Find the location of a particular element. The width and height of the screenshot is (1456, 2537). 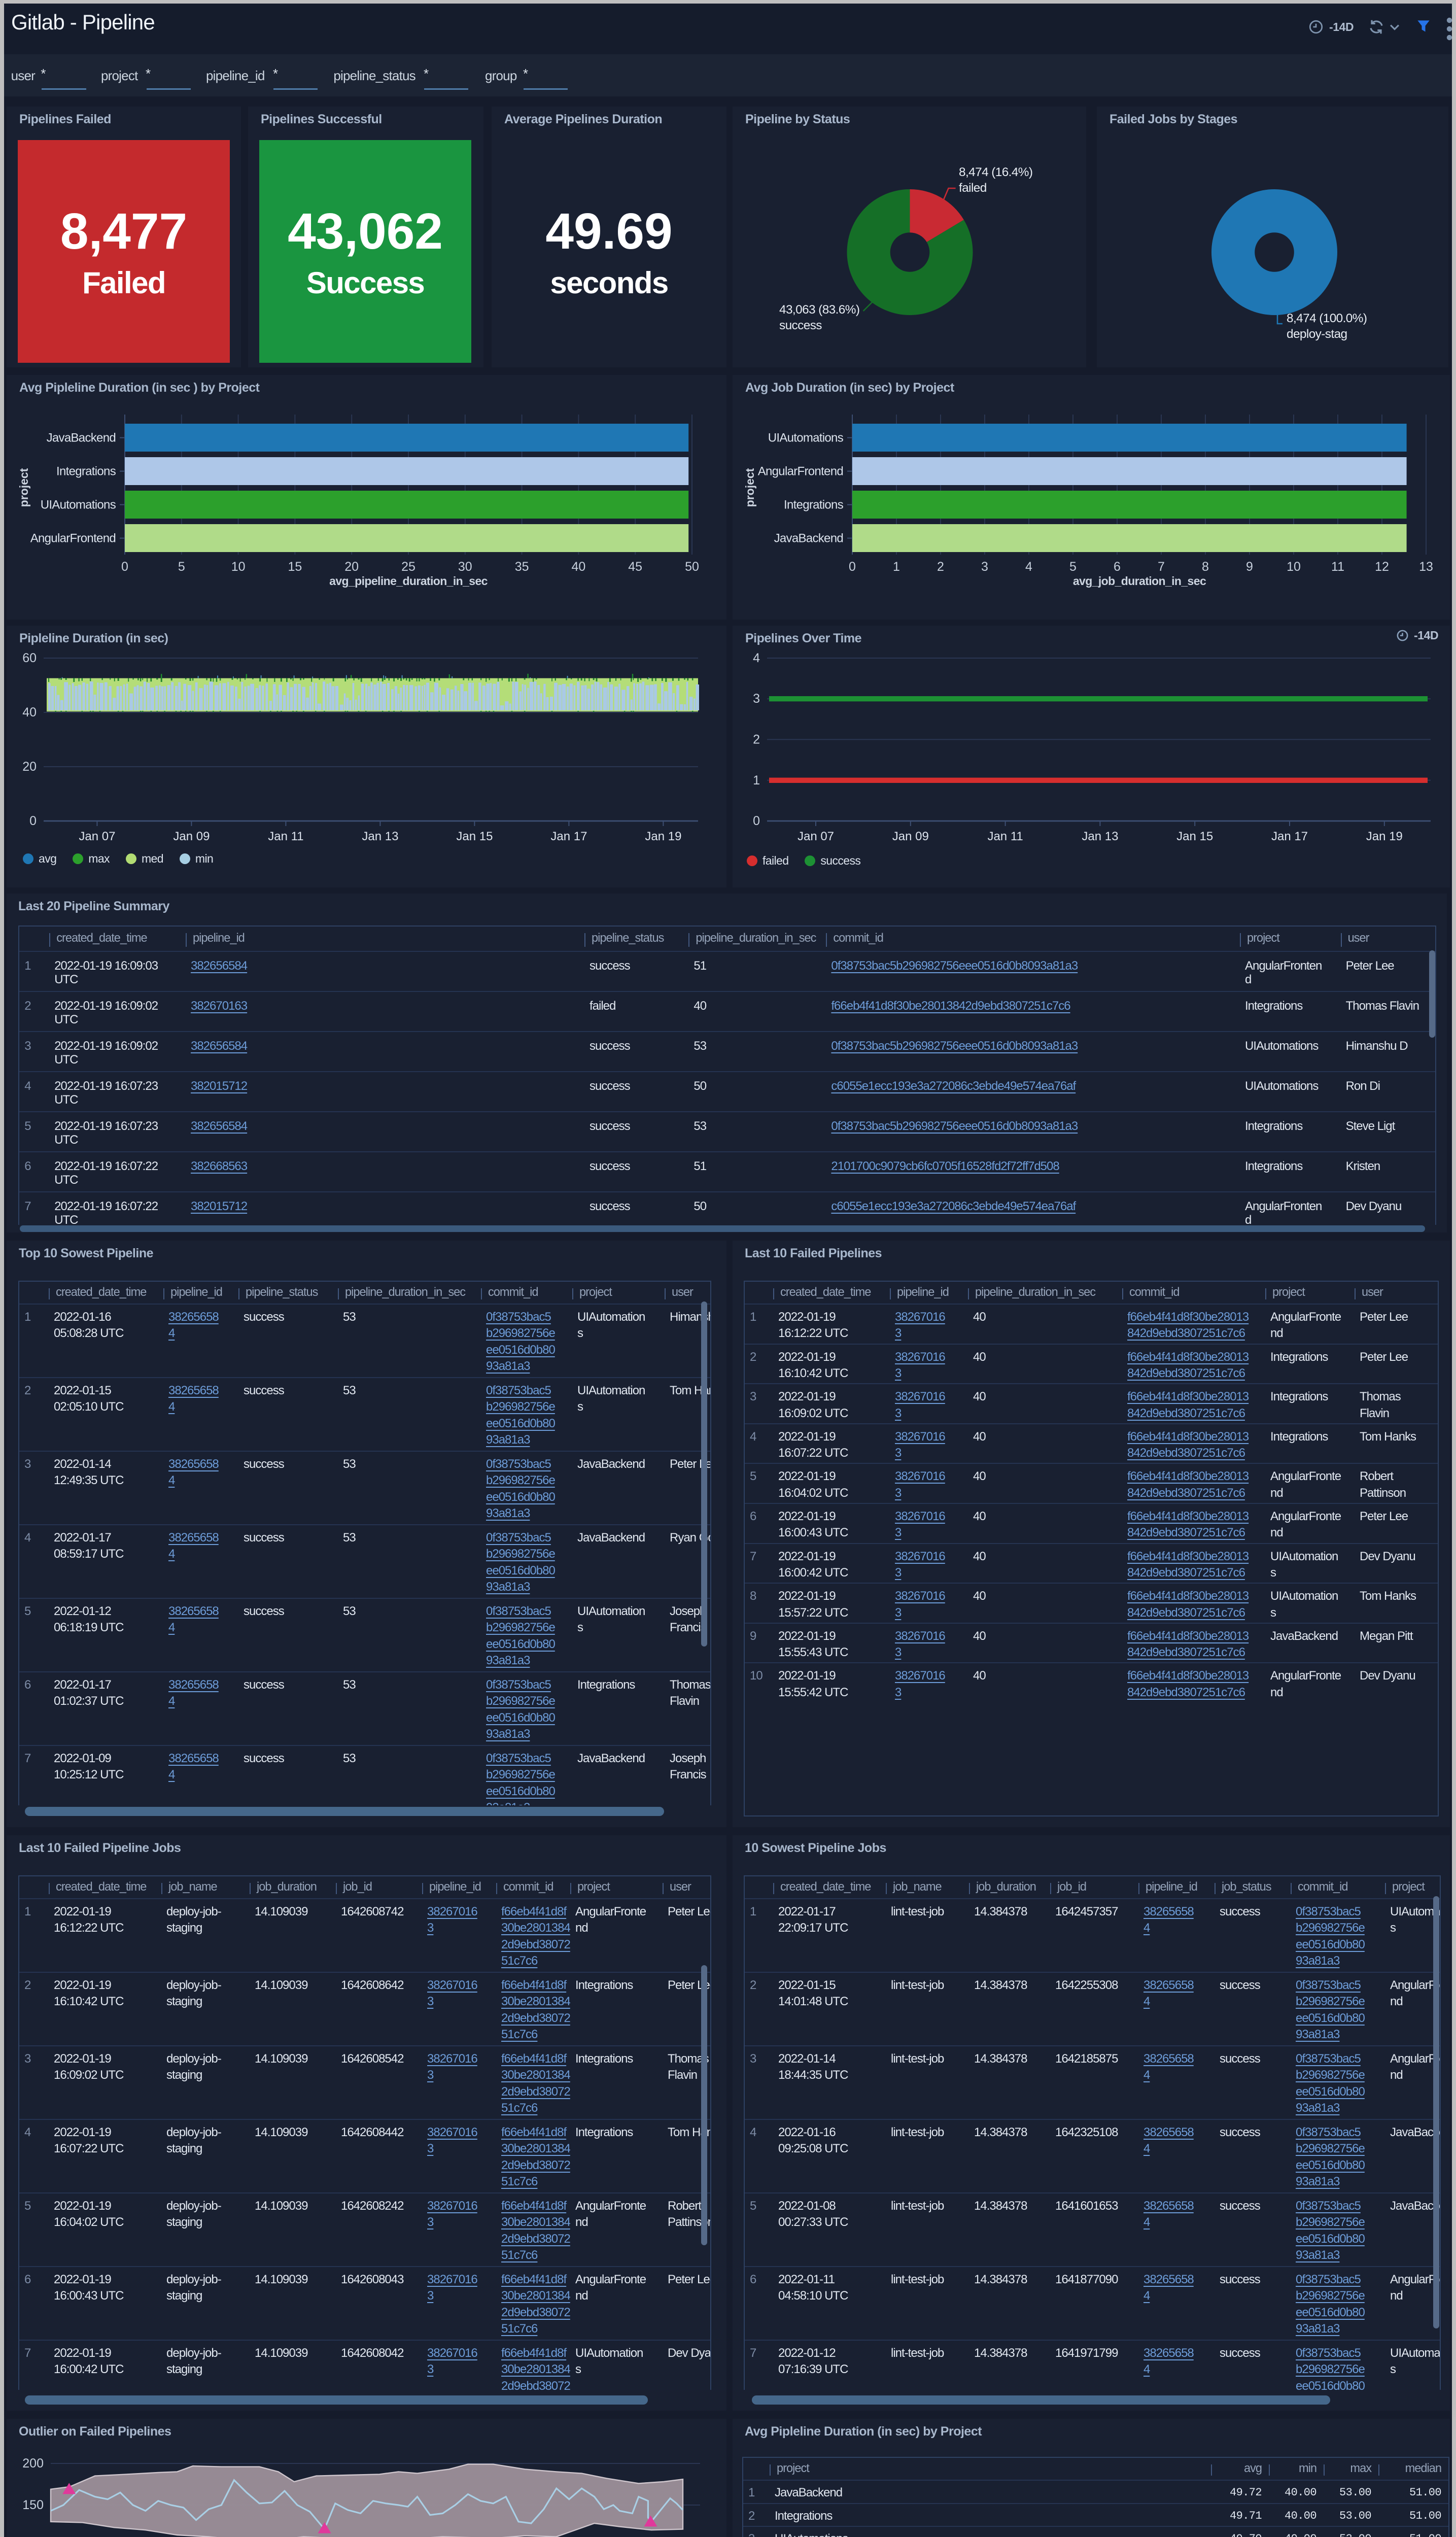

svg-text: 12 is located at coordinates (1382, 567).